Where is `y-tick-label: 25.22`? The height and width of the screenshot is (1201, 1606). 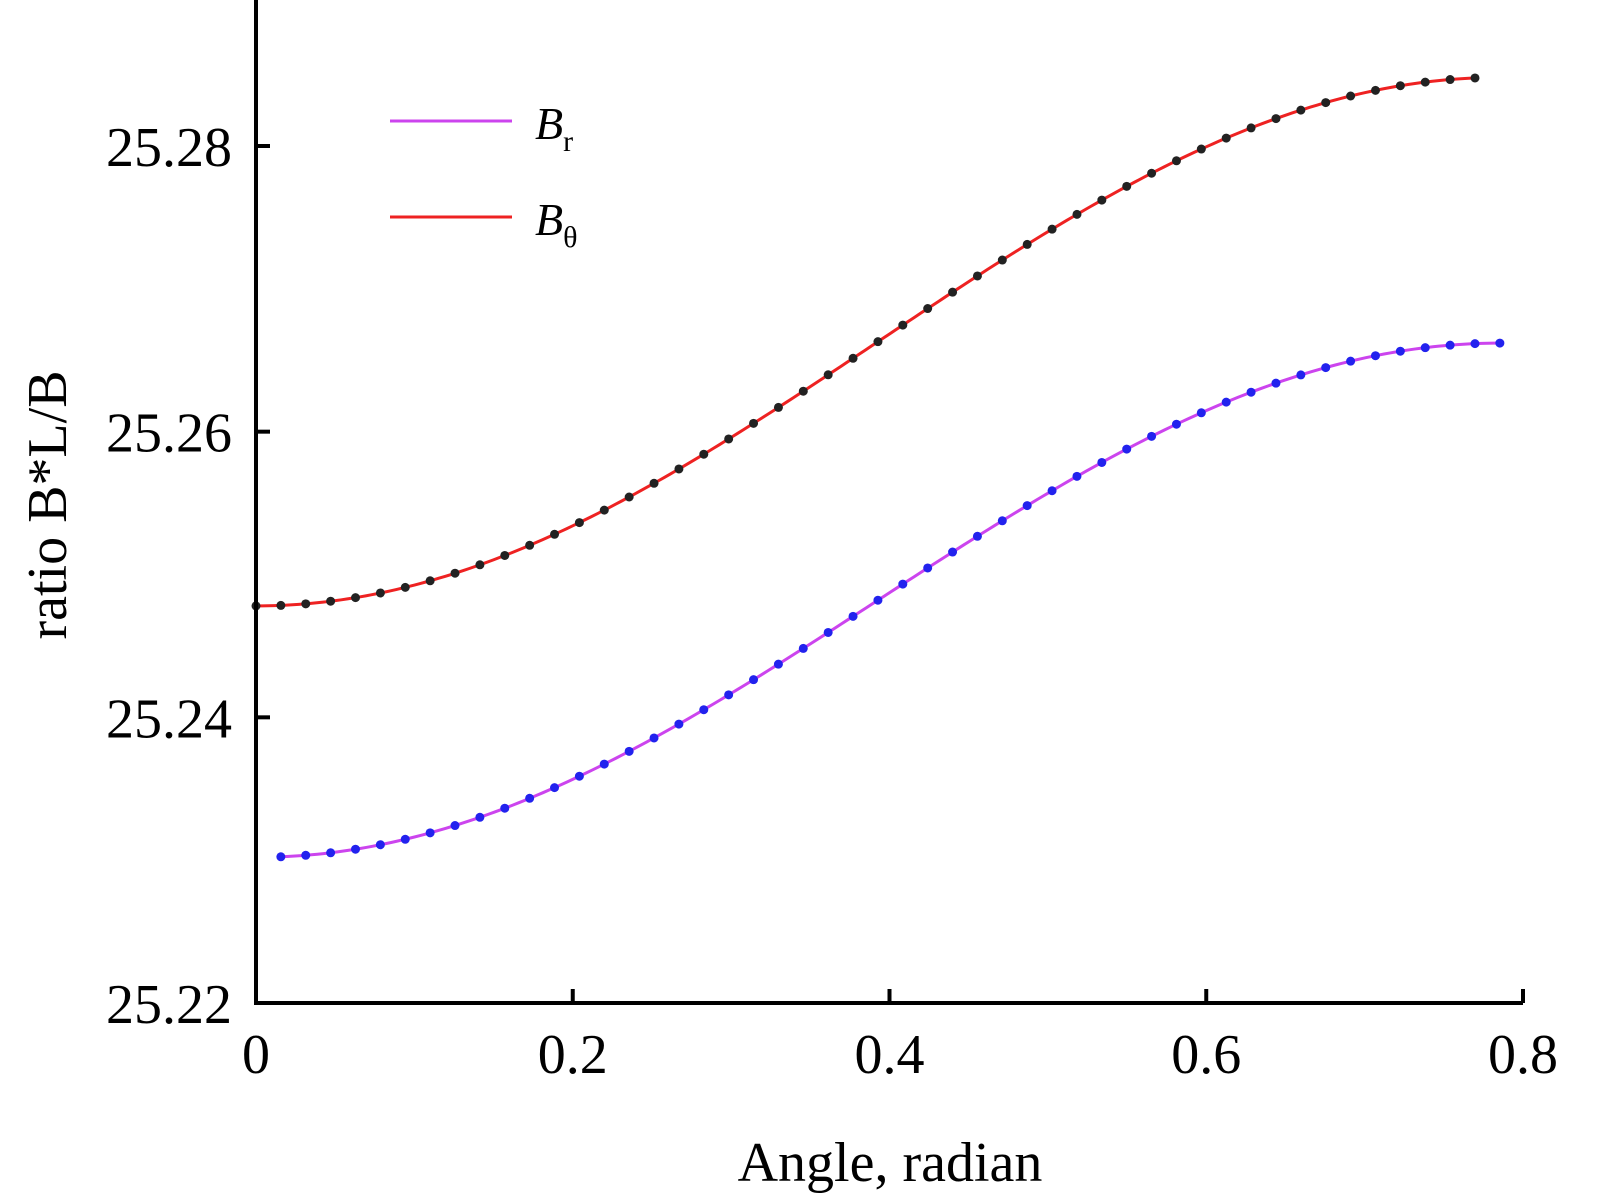
y-tick-label: 25.22 is located at coordinates (169, 1005).